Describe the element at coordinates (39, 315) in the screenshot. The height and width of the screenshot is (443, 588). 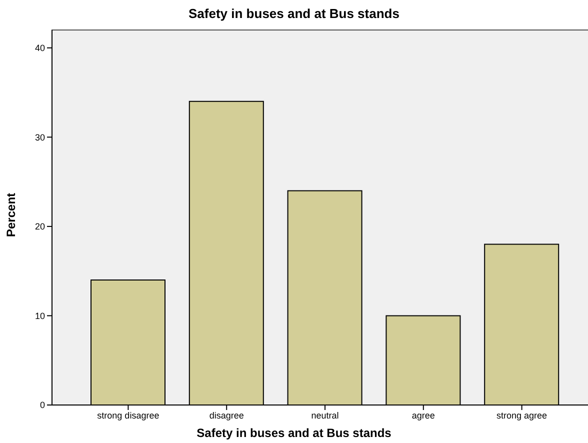
I see `y-tick-label: 10` at that location.